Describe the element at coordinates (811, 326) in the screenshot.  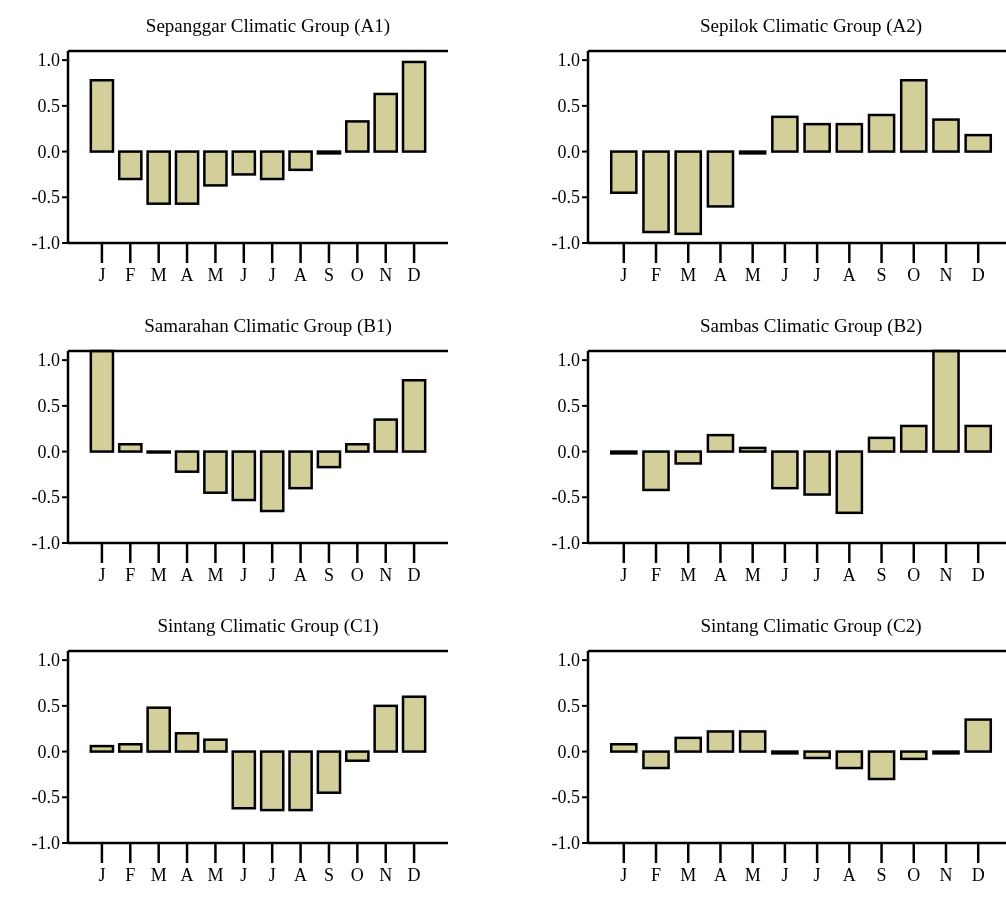
I see `chart-title: Sambas Climatic Group (B2)` at that location.